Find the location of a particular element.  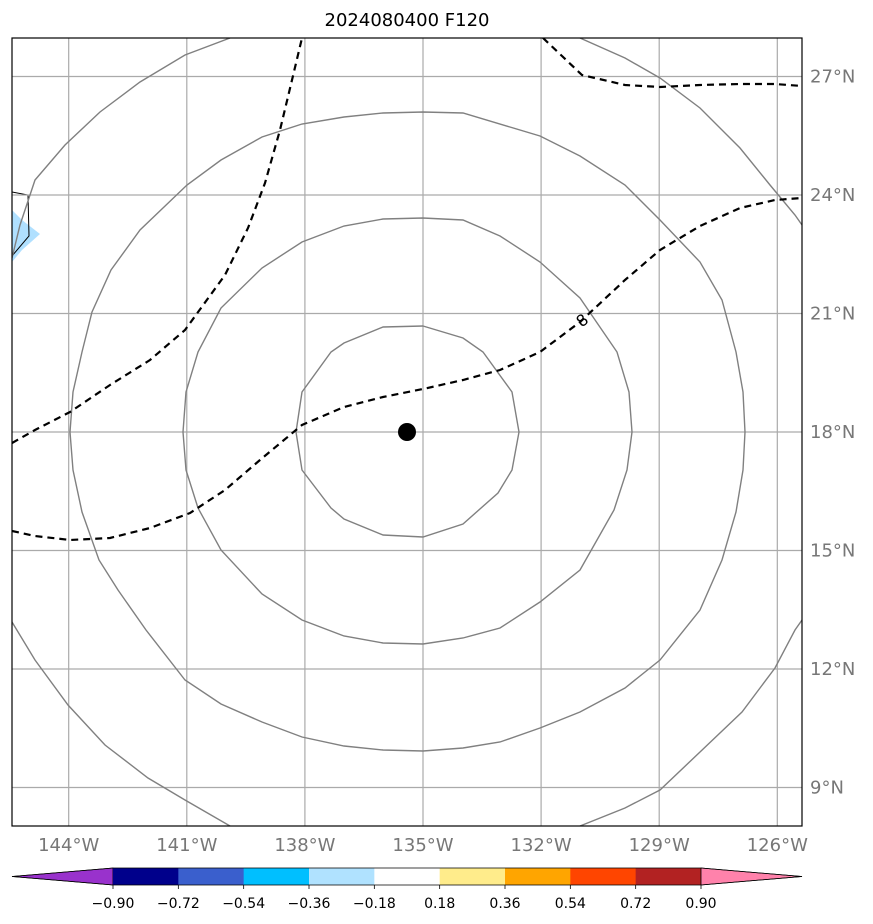

lat-tick-label: 12°N is located at coordinates (832, 669).